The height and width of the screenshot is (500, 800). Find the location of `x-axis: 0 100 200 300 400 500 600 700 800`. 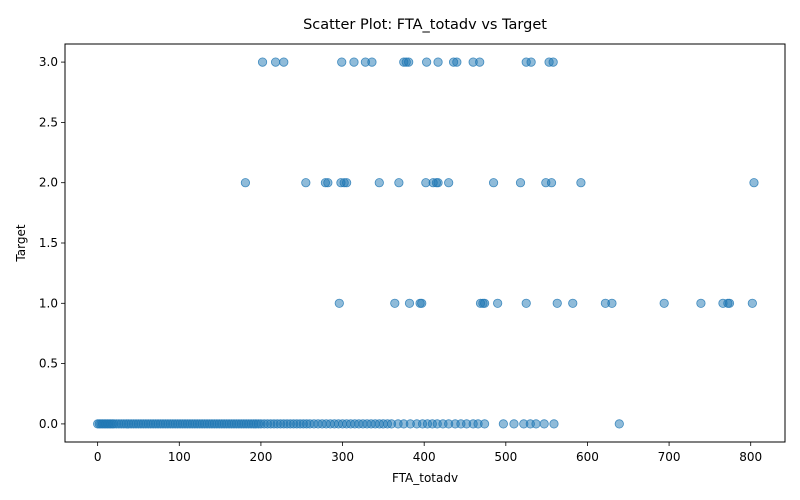

x-axis: 0 100 200 300 400 500 600 700 800 is located at coordinates (428, 453).